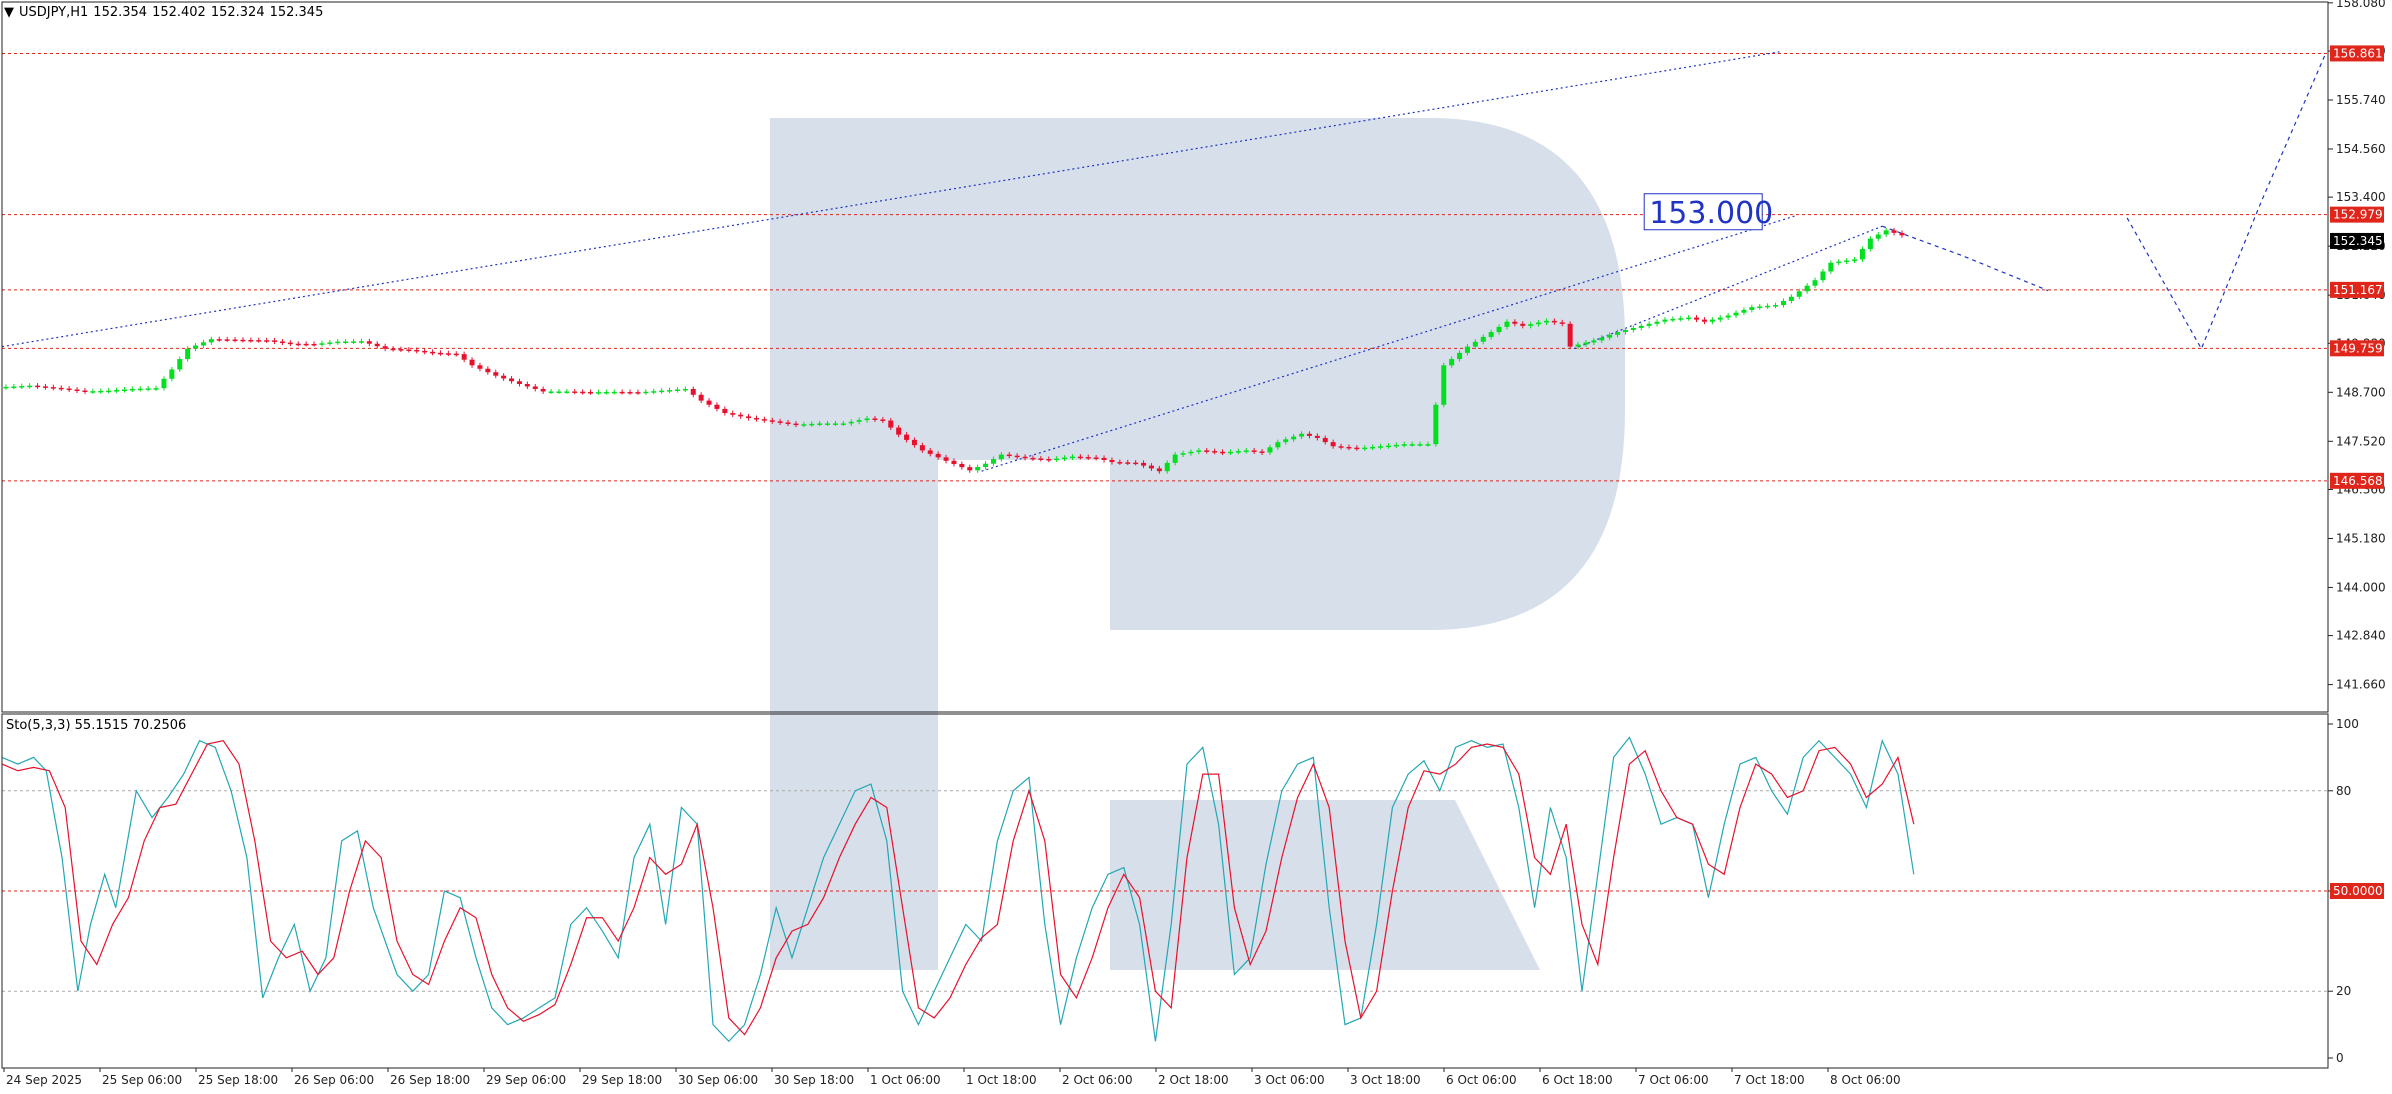  I want to click on price-tick-label: 141.660, so click(2361, 685).